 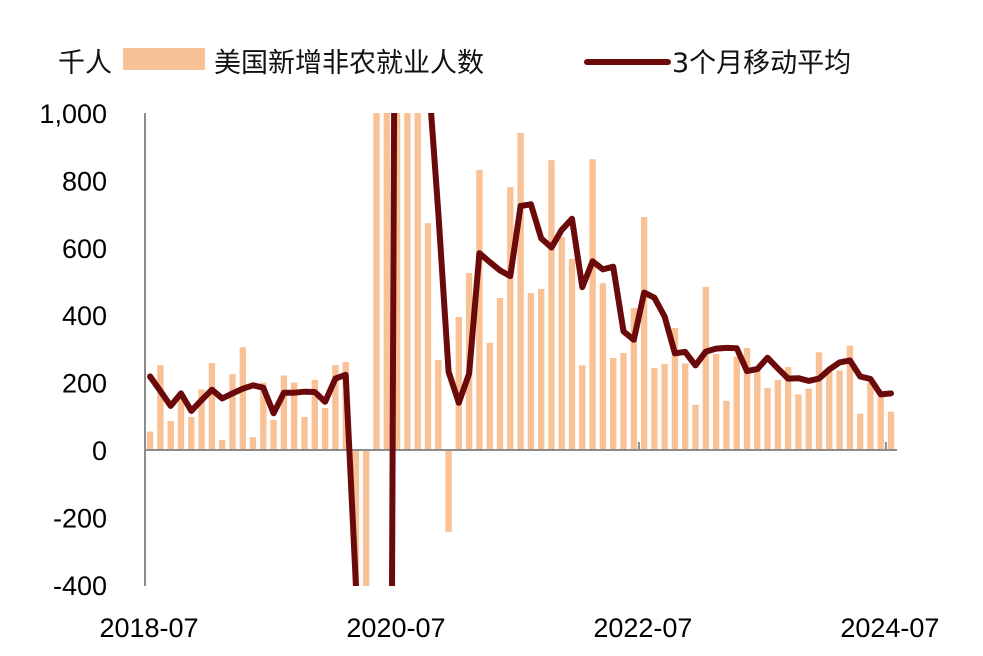 I want to click on y-tick-label: 400, so click(x=84, y=316).